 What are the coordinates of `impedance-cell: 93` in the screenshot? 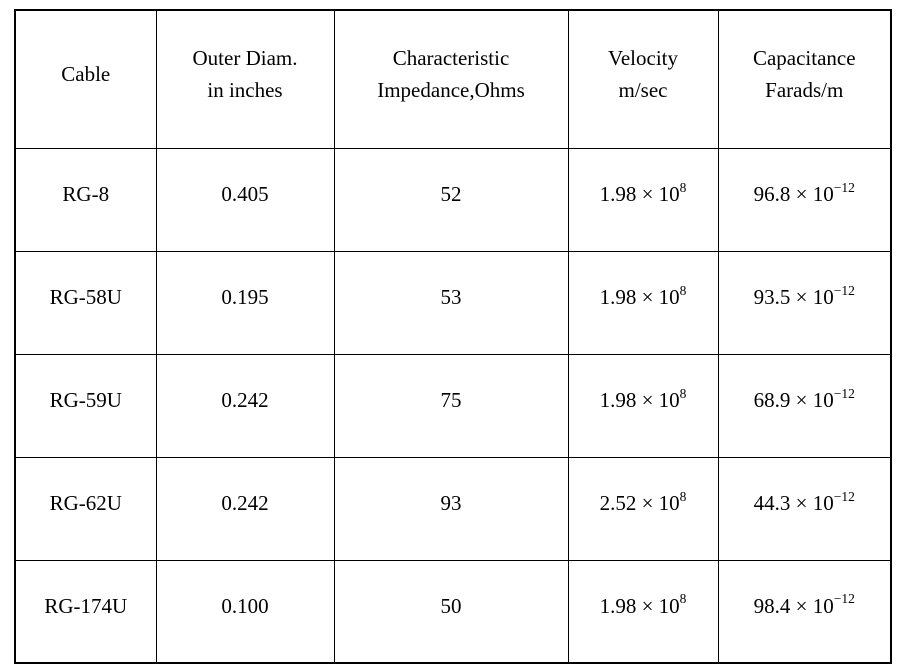 It's located at (451, 508).